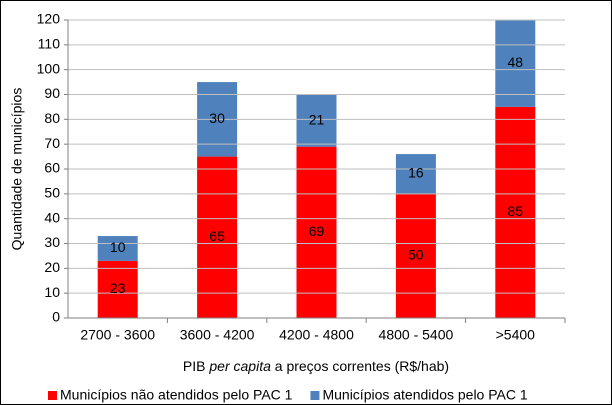 The image size is (612, 405). What do you see at coordinates (49, 68) in the screenshot?
I see `y-tick-label: 100` at bounding box center [49, 68].